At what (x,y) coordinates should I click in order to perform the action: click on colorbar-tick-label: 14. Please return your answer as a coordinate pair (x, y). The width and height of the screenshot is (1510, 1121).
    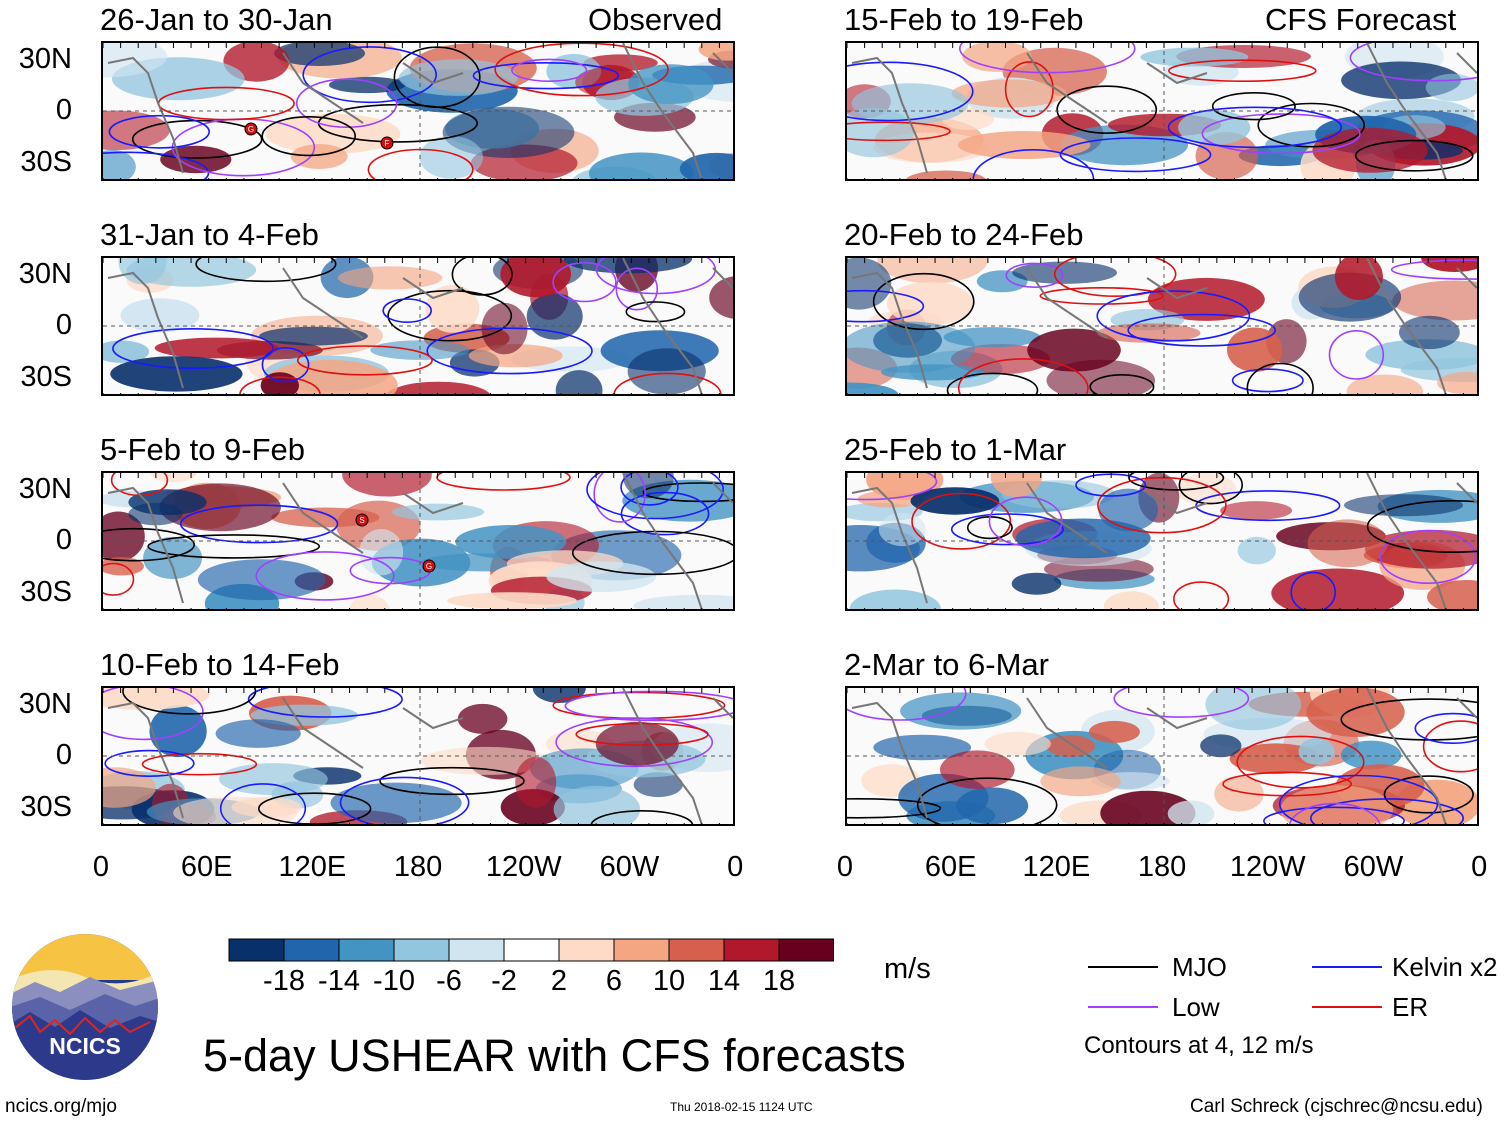
    Looking at the image, I should click on (724, 981).